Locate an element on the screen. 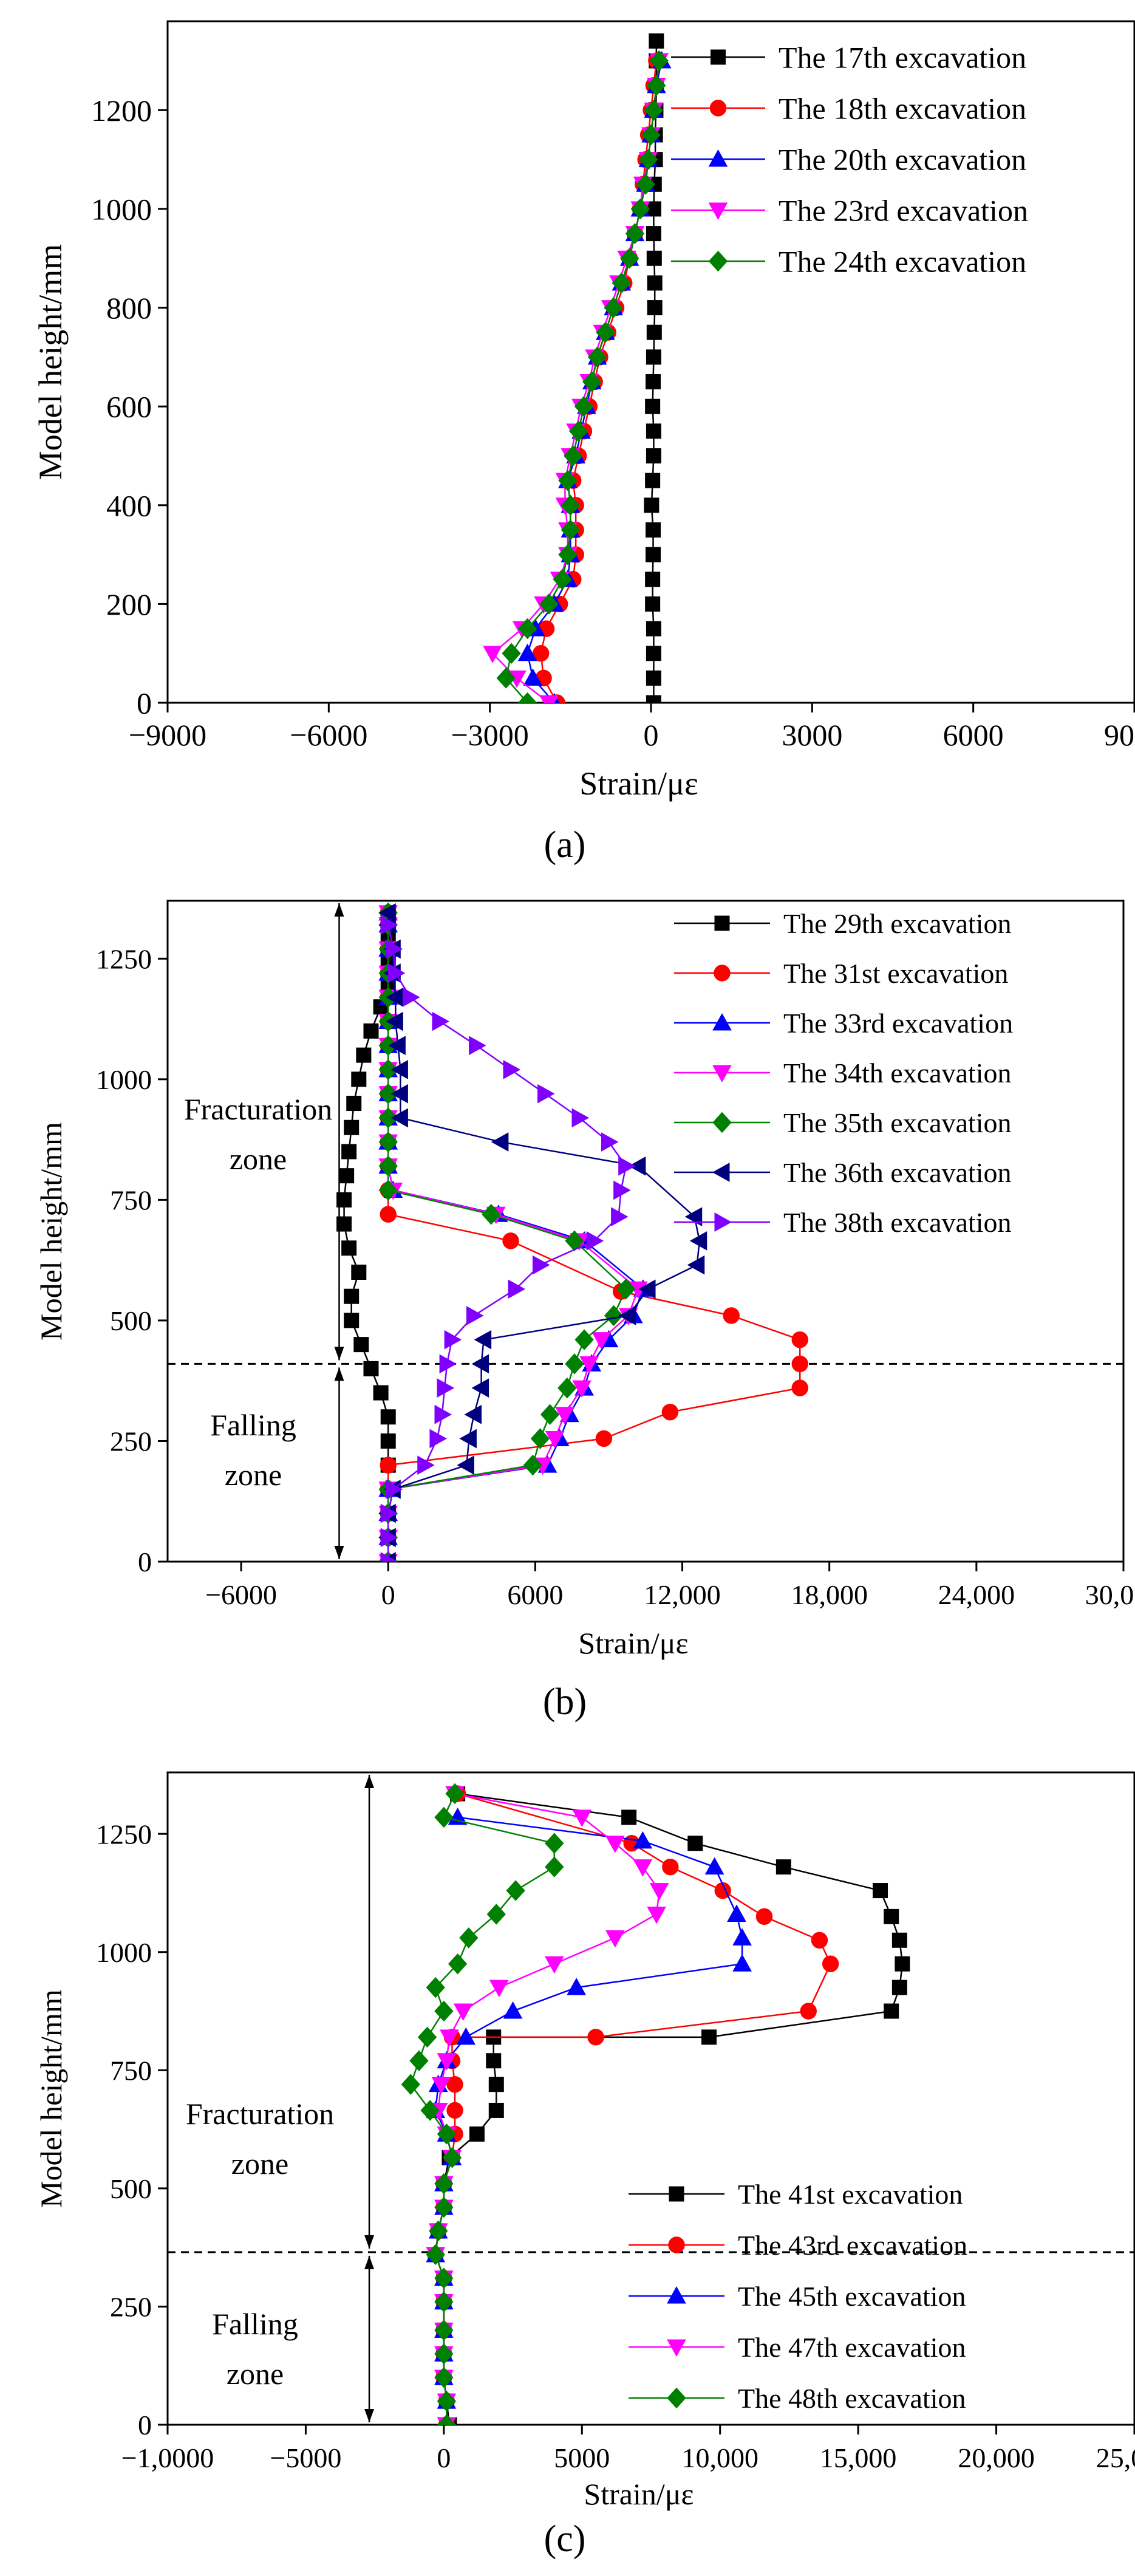 The image size is (1135, 2576). y-tick-label: 250 is located at coordinates (131, 2307).